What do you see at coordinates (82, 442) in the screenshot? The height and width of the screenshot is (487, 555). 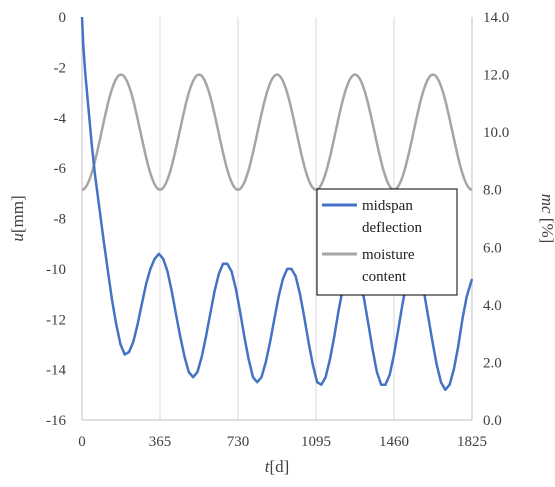 I see `x-tick-label: 0` at bounding box center [82, 442].